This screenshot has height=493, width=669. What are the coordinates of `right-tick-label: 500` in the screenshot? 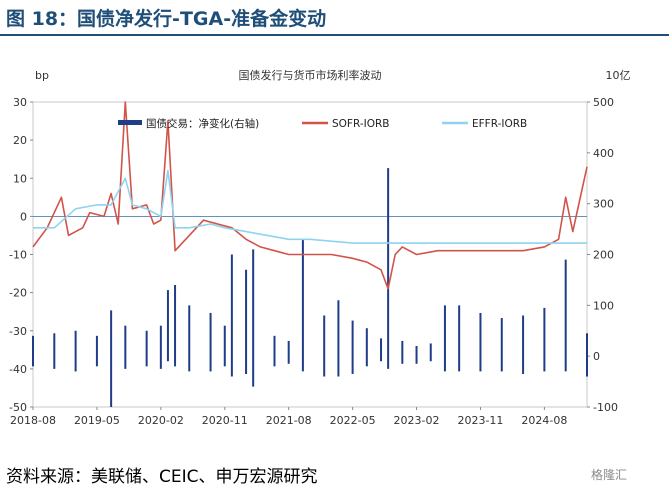 It's located at (603, 102).